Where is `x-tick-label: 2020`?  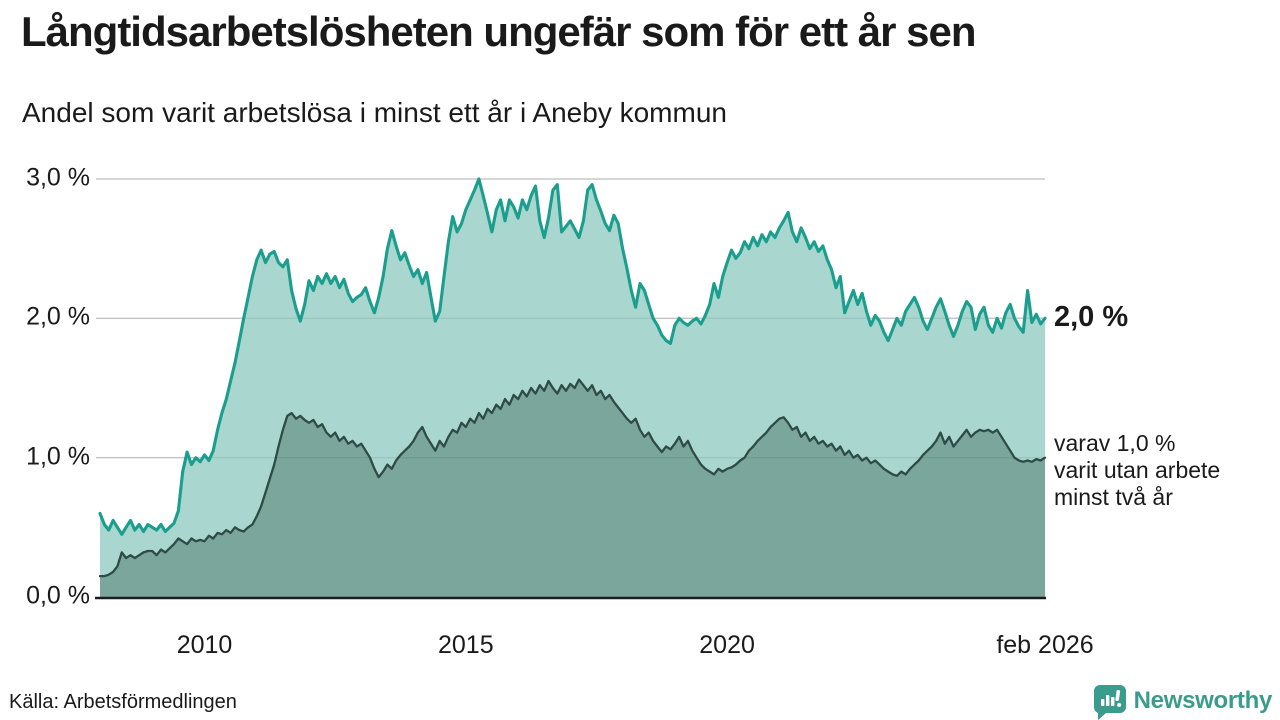
x-tick-label: 2020 is located at coordinates (727, 645).